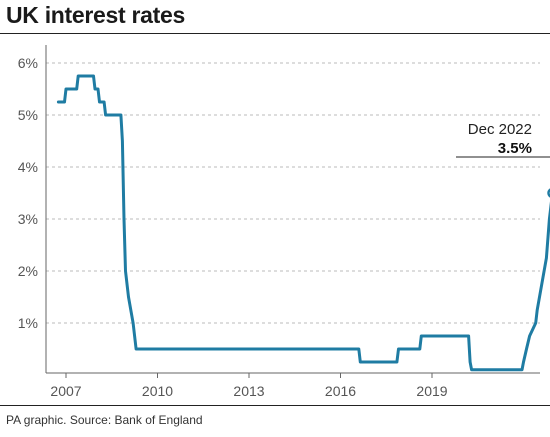  I want to click on y-tick-label: 6%, so click(28, 63).